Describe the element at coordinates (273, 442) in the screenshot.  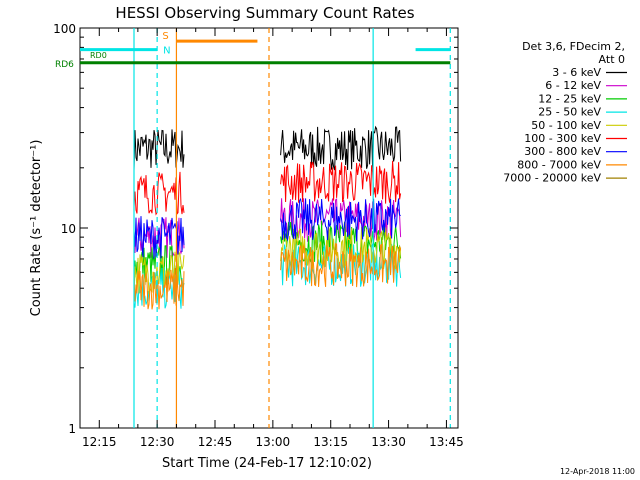
I see `x-tick-label-4: 13:00` at that location.